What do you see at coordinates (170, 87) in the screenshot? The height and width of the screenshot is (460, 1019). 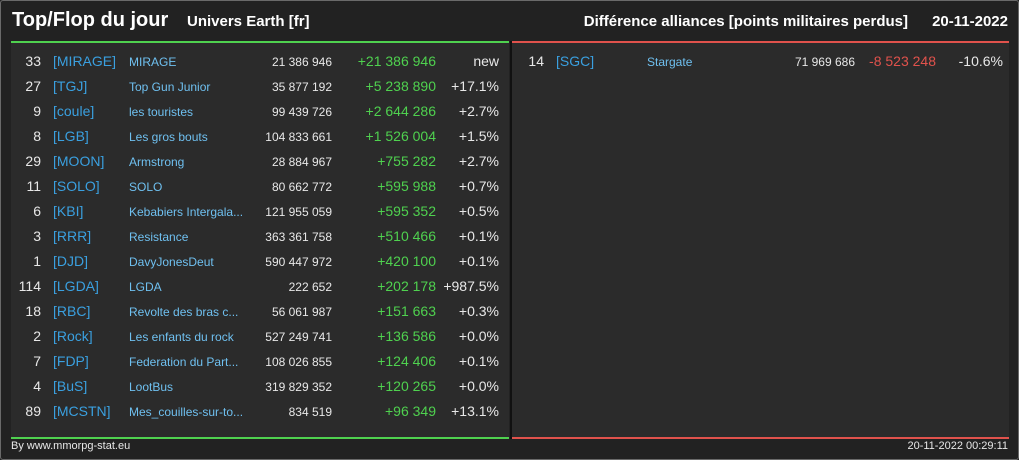 I see `alliance-name-link: Top Gun Junior` at bounding box center [170, 87].